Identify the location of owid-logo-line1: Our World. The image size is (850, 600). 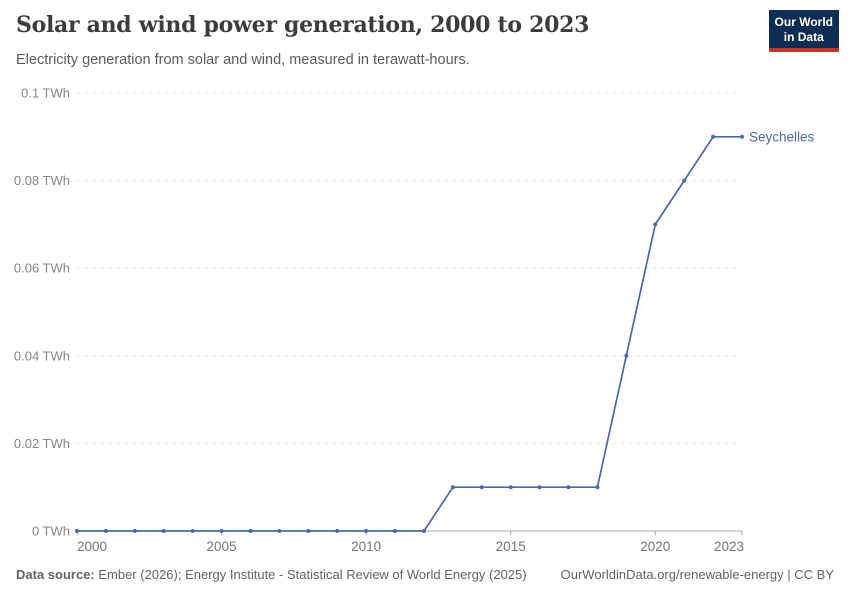
(803, 22).